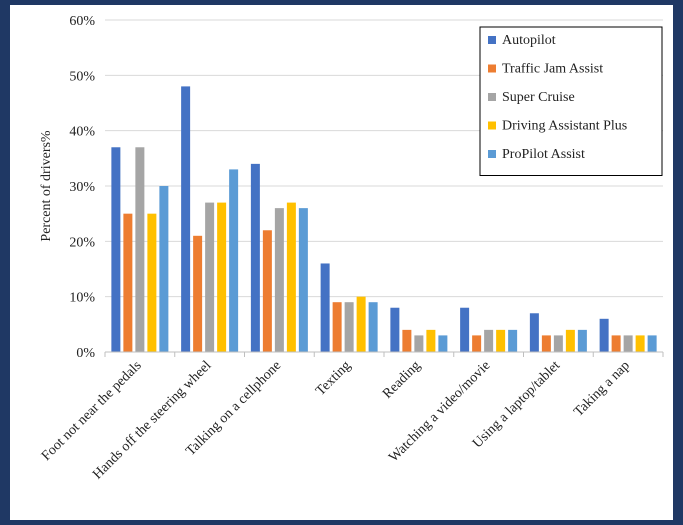 The height and width of the screenshot is (525, 683). Describe the element at coordinates (402, 380) in the screenshot. I see `x-category-label: Reading` at that location.